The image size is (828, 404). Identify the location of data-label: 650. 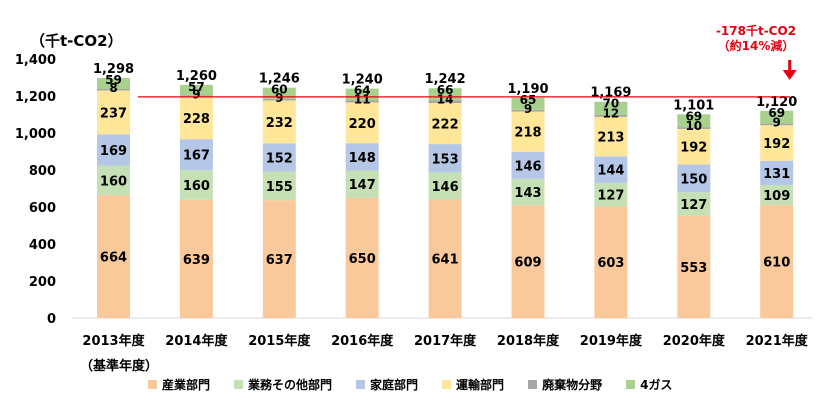
(362, 259).